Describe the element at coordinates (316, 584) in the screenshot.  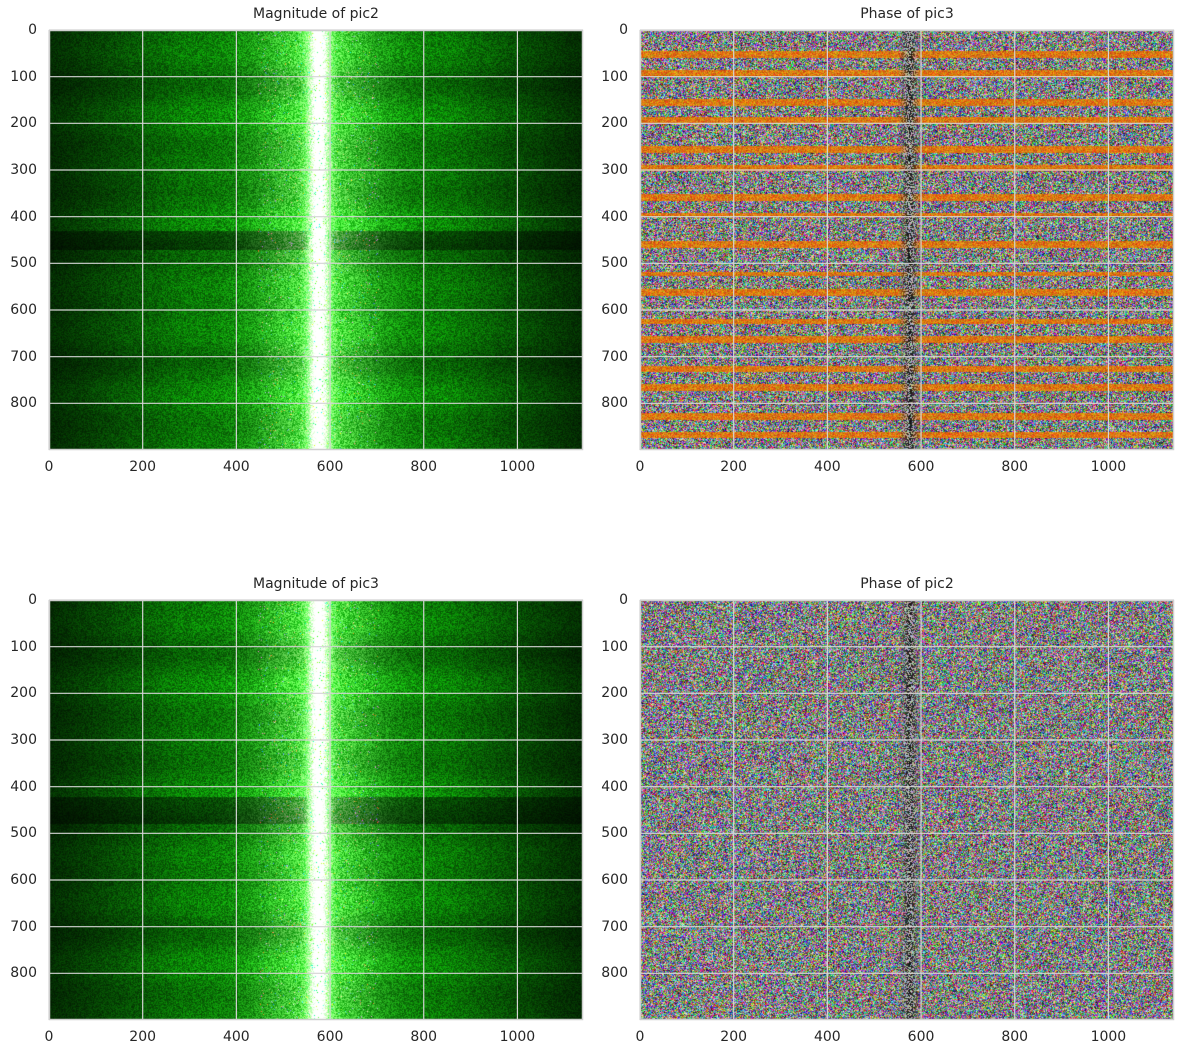
I see `chart-title: Magnitude of pic3` at that location.